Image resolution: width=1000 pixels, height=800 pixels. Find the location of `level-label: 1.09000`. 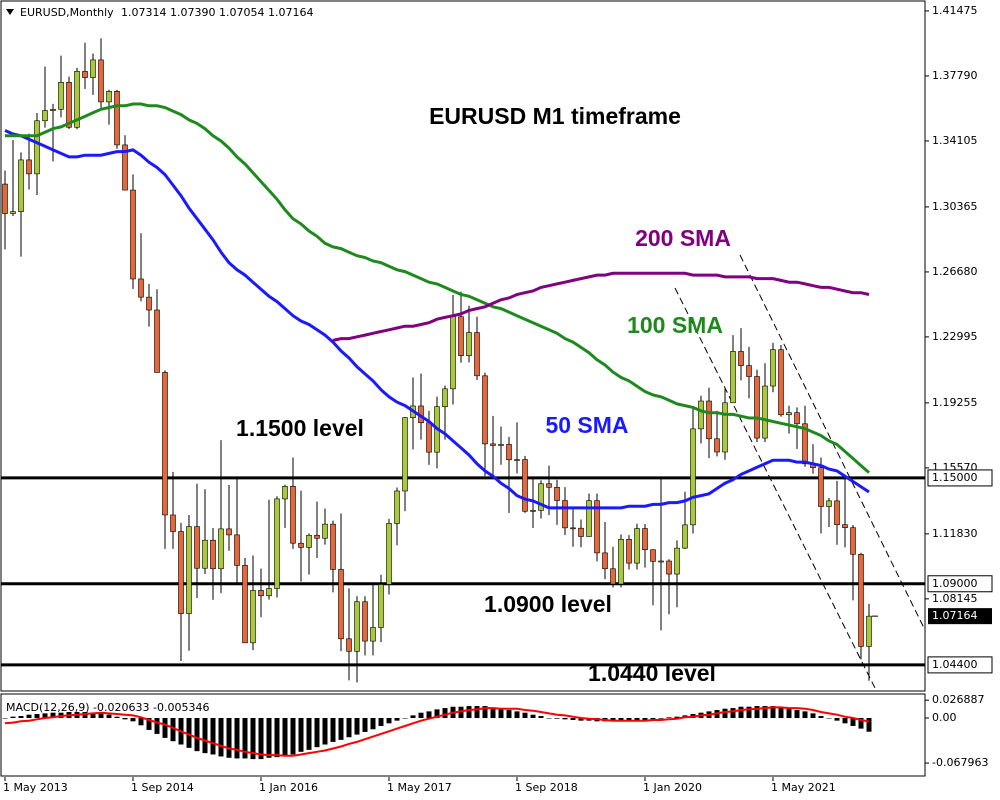

level-label: 1.09000 is located at coordinates (955, 583).